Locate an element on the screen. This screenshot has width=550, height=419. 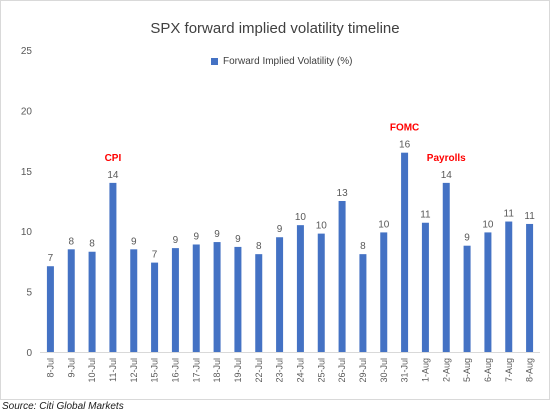
x-tick-label: 9-Jul is located at coordinates (71, 368).